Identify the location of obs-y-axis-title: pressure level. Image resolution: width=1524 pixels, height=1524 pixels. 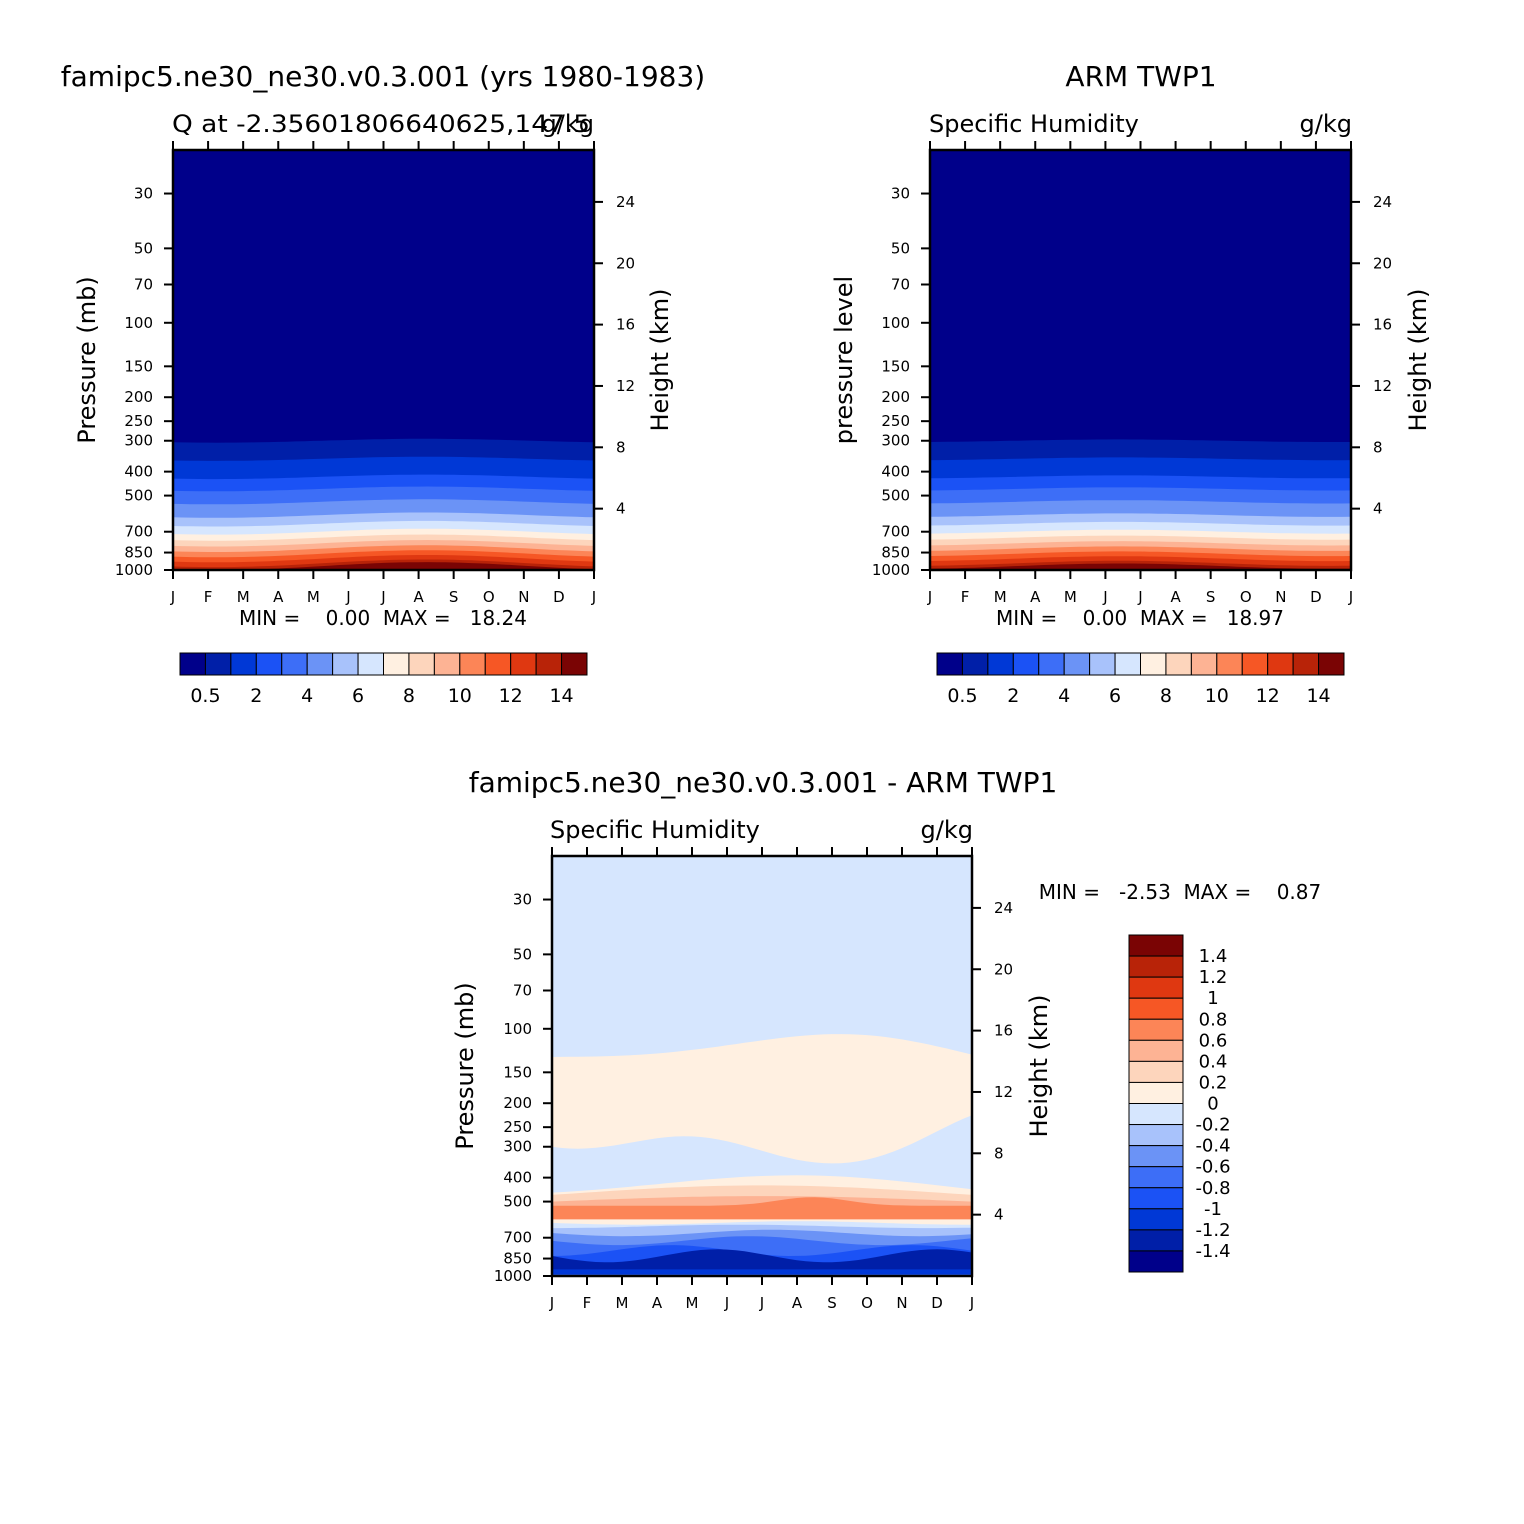
(844, 360).